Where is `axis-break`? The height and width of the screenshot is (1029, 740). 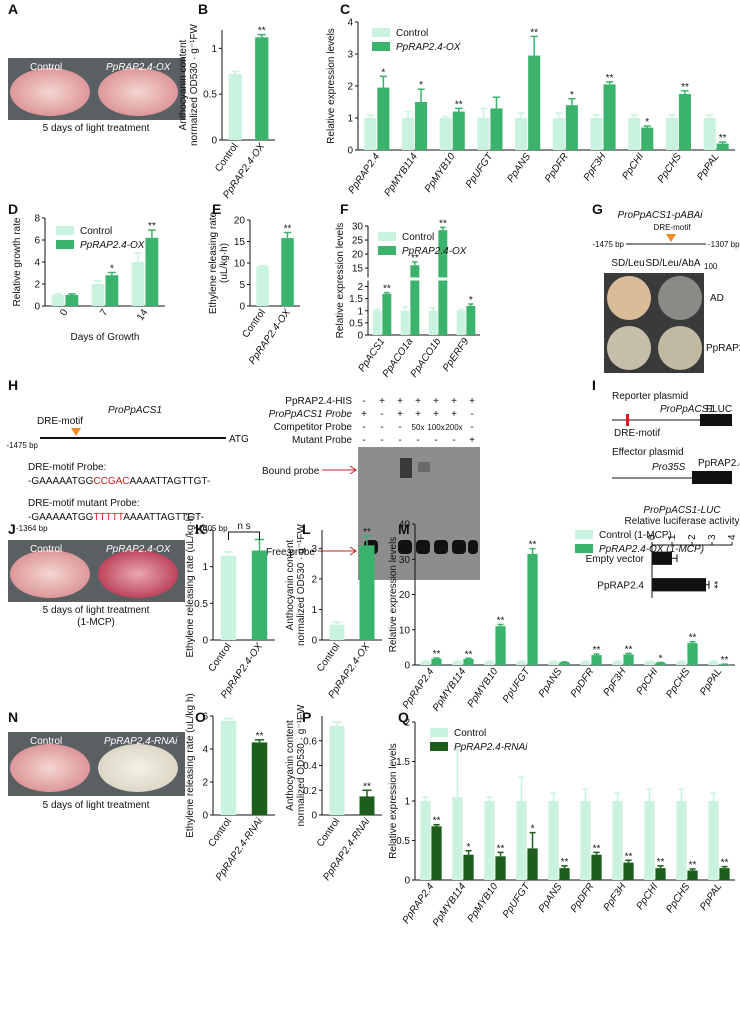 axis-break is located at coordinates (422, 279).